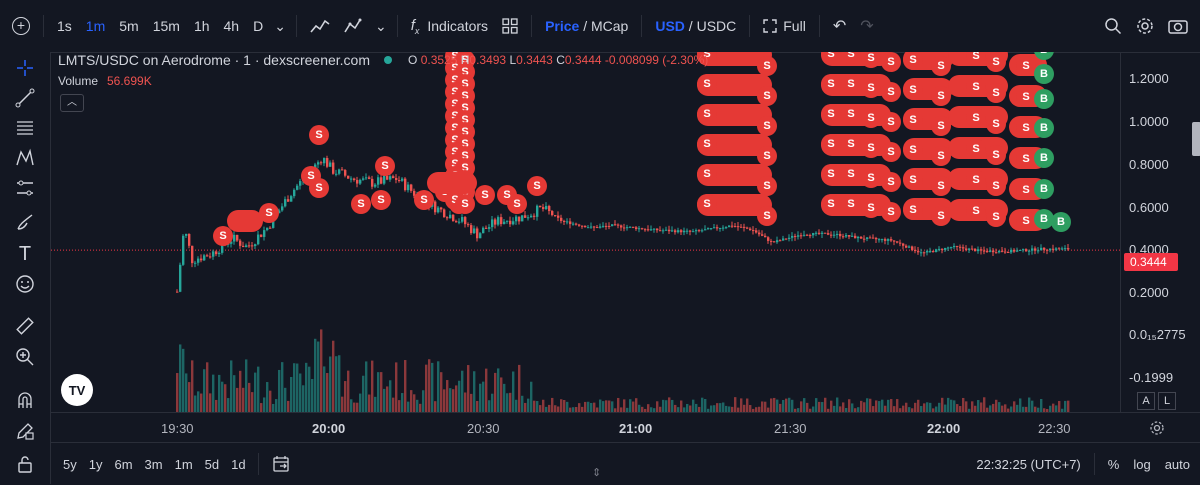  Describe the element at coordinates (25, 128) in the screenshot. I see `fib-tool` at that location.